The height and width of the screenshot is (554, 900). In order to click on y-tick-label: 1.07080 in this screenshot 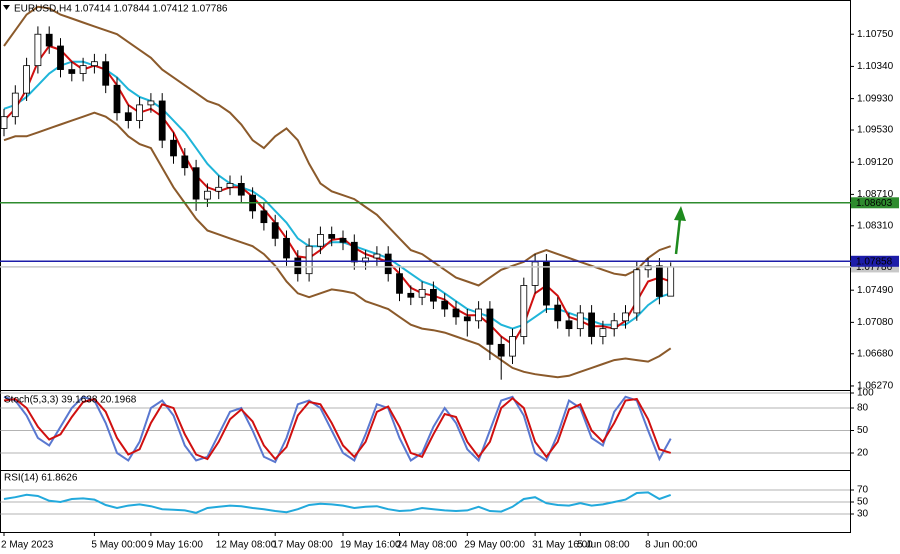, I will do `click(875, 322)`.